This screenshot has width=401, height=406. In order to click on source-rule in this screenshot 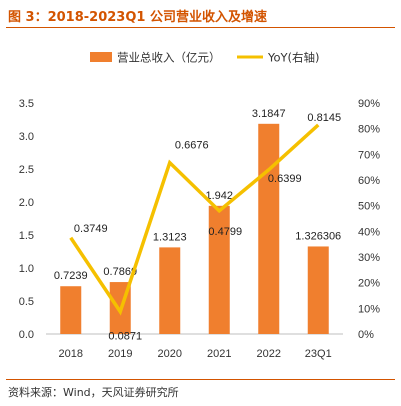, I will do `click(200, 379)`.